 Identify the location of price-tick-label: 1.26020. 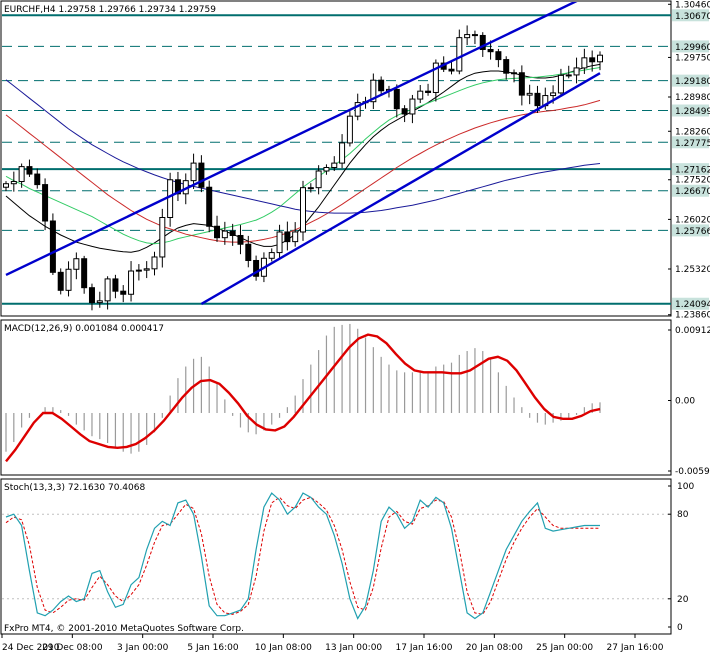
(692, 220).